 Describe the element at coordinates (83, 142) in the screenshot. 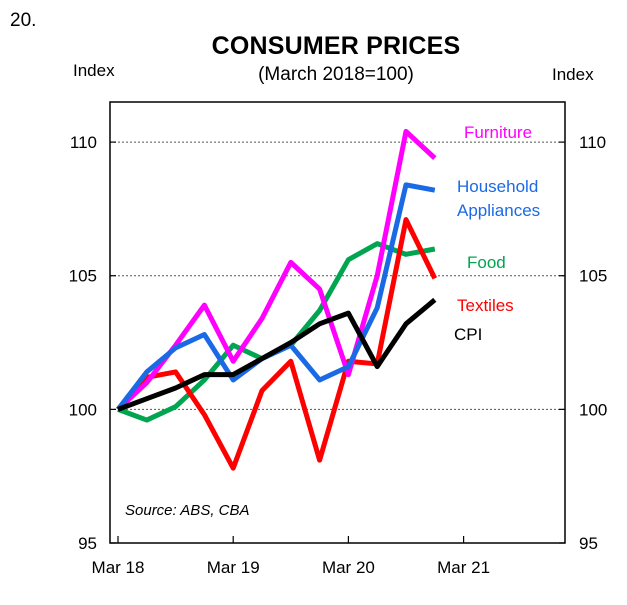

I see `y-tick-label-left-110: 110` at that location.